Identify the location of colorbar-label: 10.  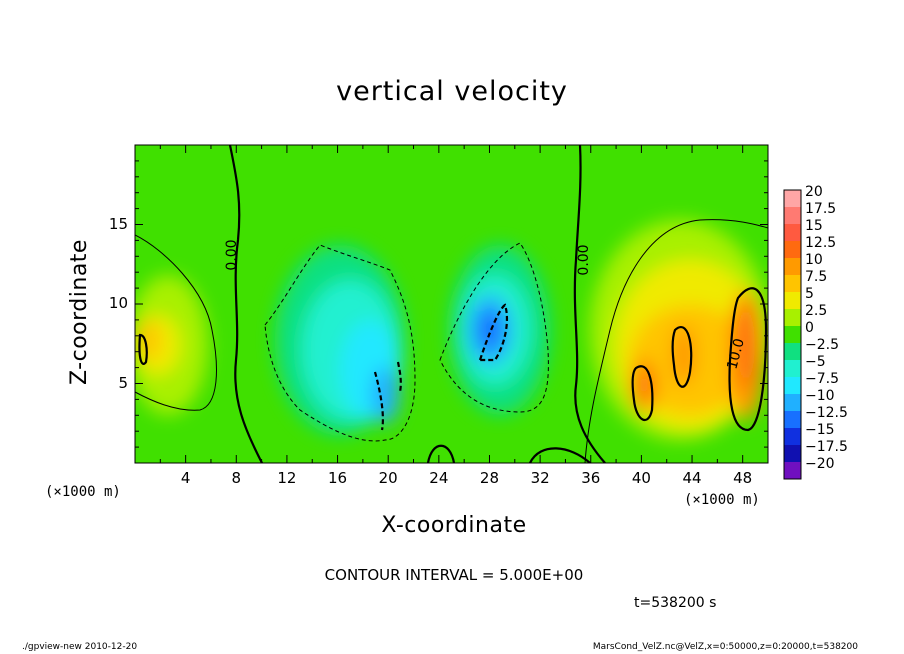
(814, 260).